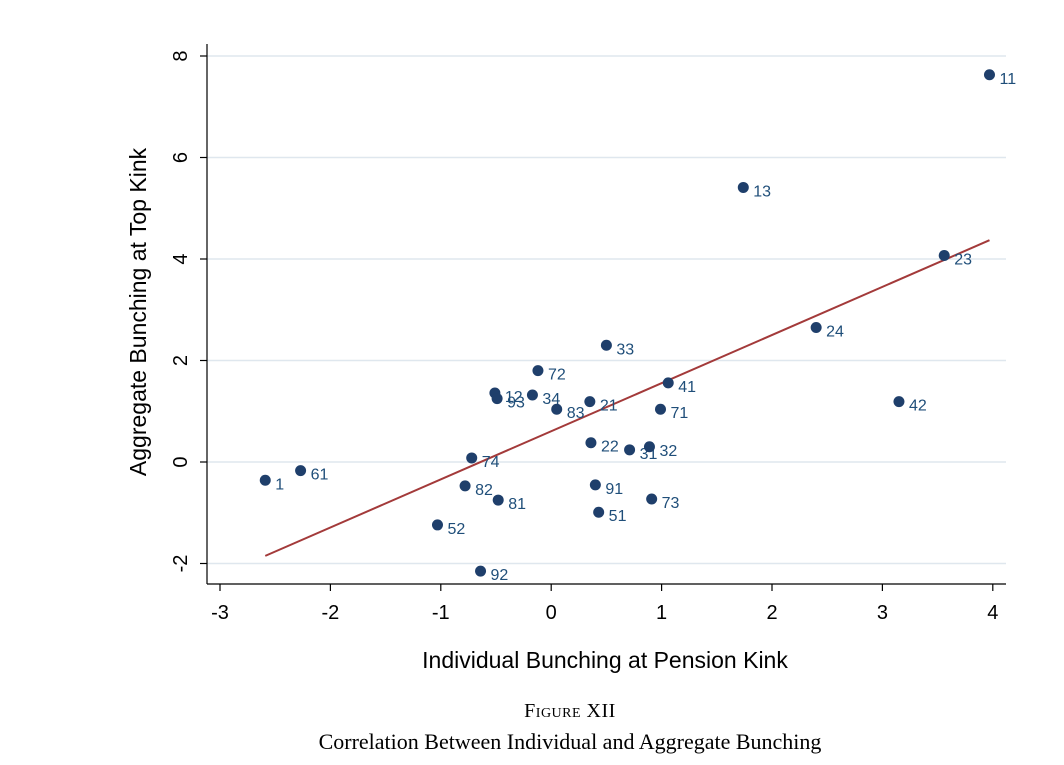  Describe the element at coordinates (835, 332) in the screenshot. I see `point-label: 24` at that location.